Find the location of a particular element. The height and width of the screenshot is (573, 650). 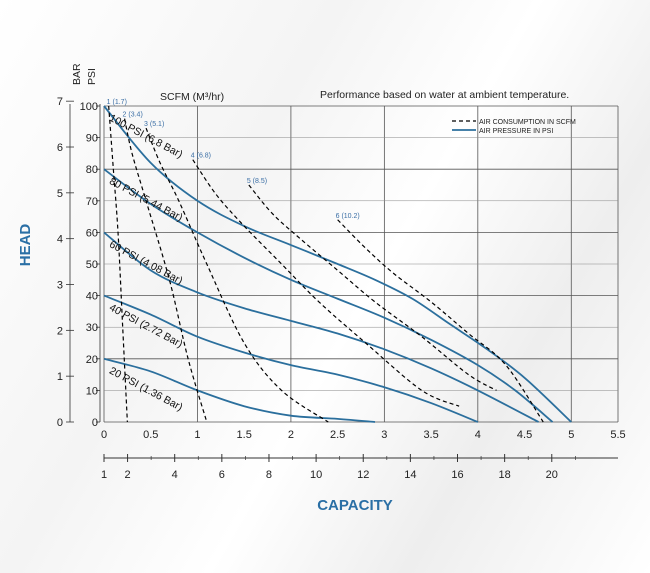

air-consumption-label: 6 (10.2) is located at coordinates (348, 216).